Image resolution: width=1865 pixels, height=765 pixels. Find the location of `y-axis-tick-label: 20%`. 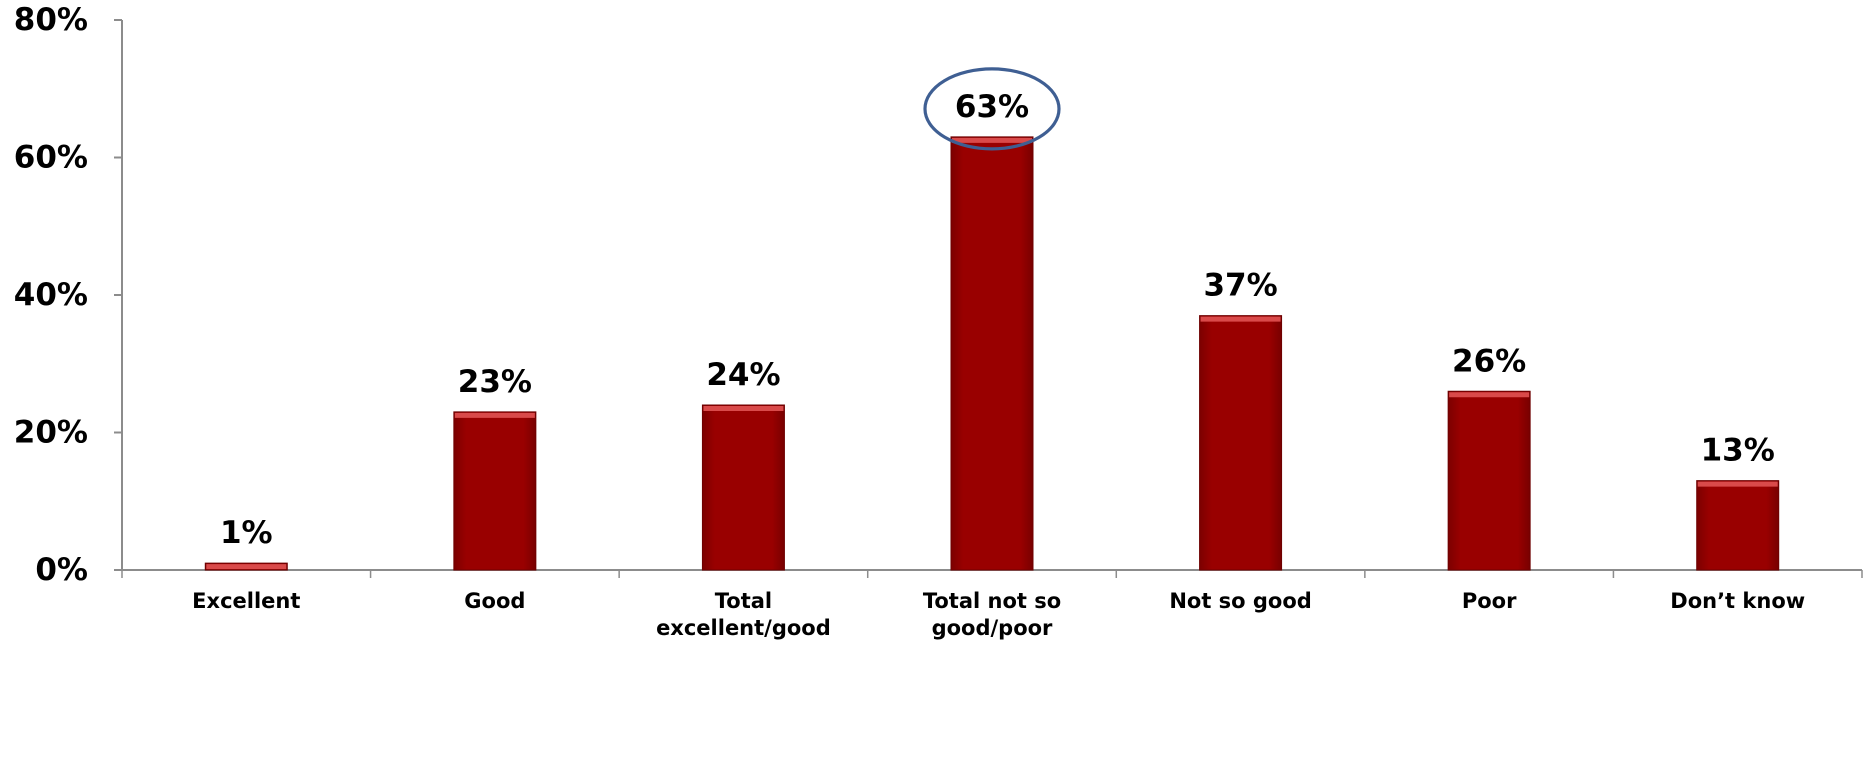

y-axis-tick-label: 20% is located at coordinates (51, 433).